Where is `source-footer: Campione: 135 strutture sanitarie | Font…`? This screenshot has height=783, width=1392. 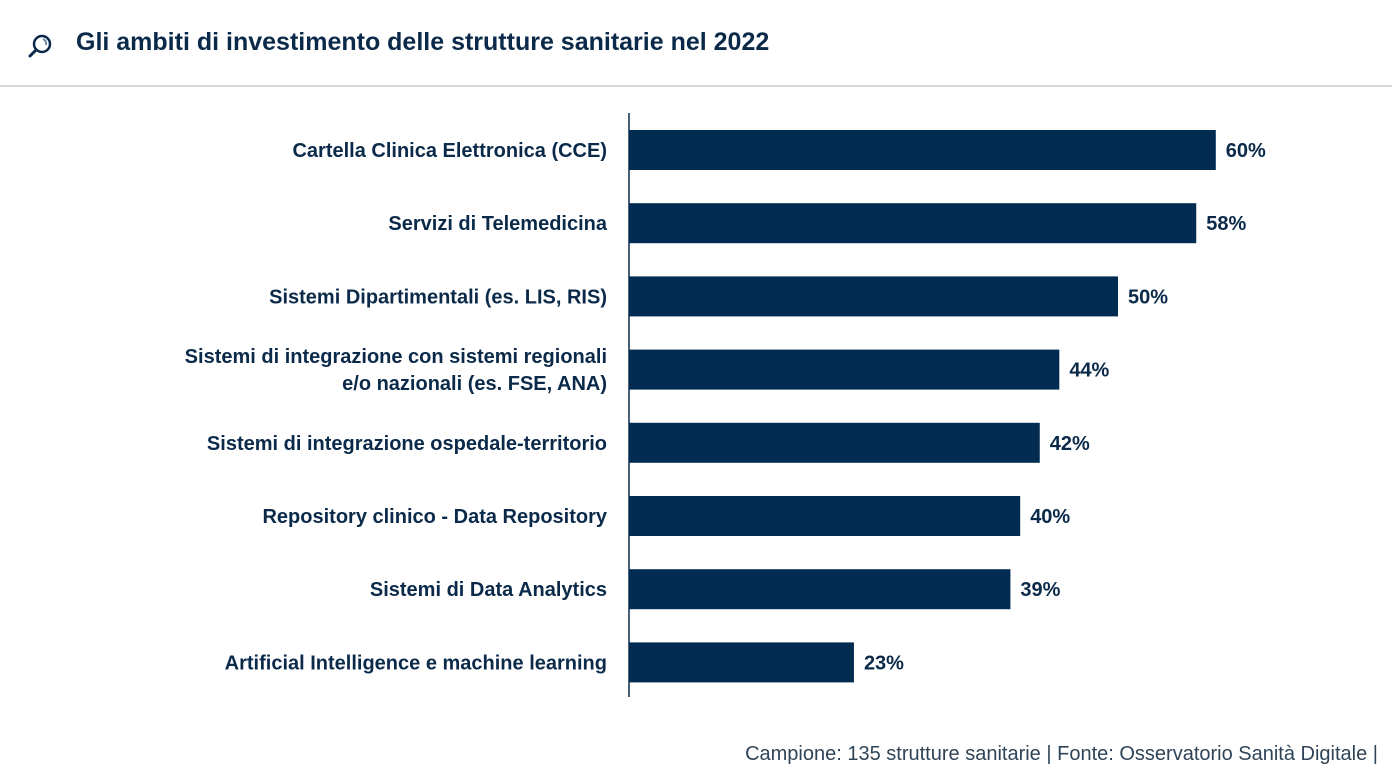
source-footer: Campione: 135 strutture sanitarie | Font… is located at coordinates (1061, 754).